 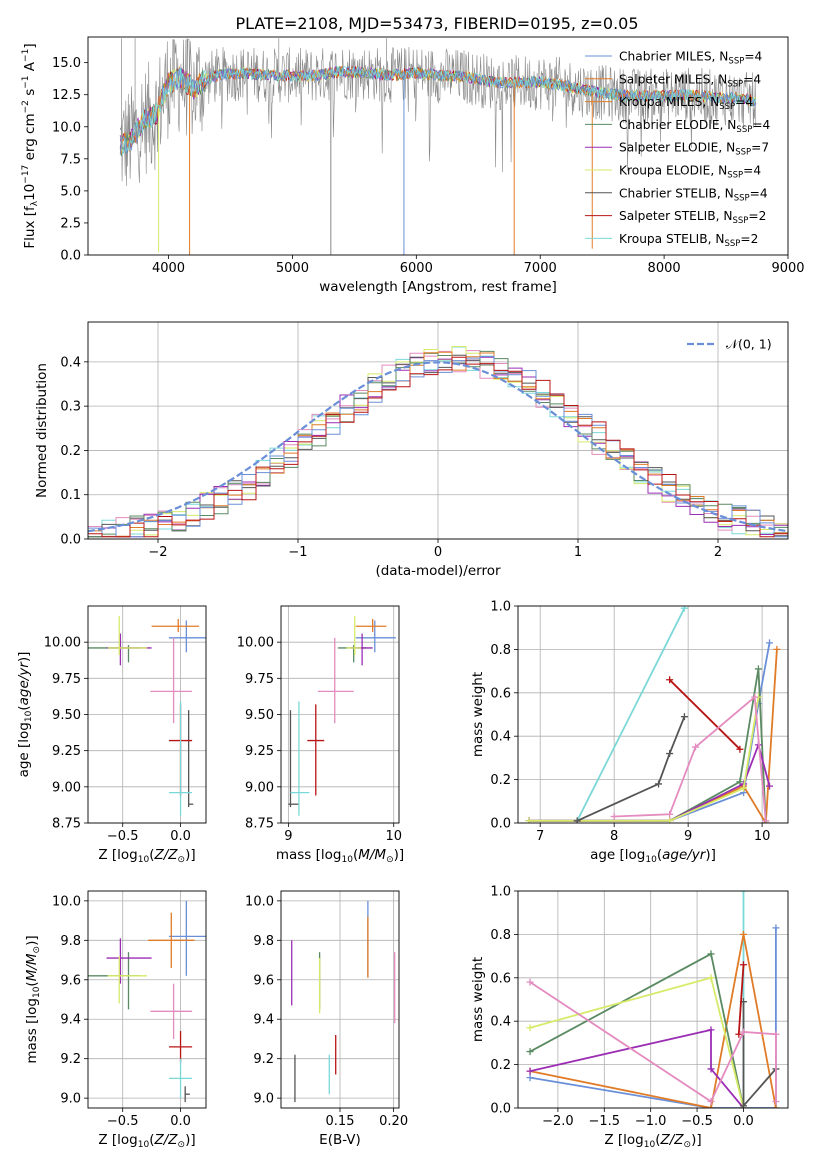 What do you see at coordinates (70, 191) in the screenshot?
I see `y-tick-label: 5.0` at bounding box center [70, 191].